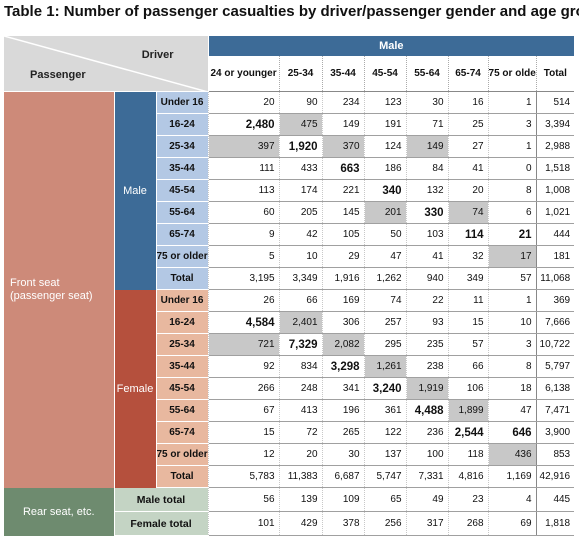 The height and width of the screenshot is (536, 579). What do you see at coordinates (243, 256) in the screenshot?
I see `table-cell: 5` at bounding box center [243, 256].